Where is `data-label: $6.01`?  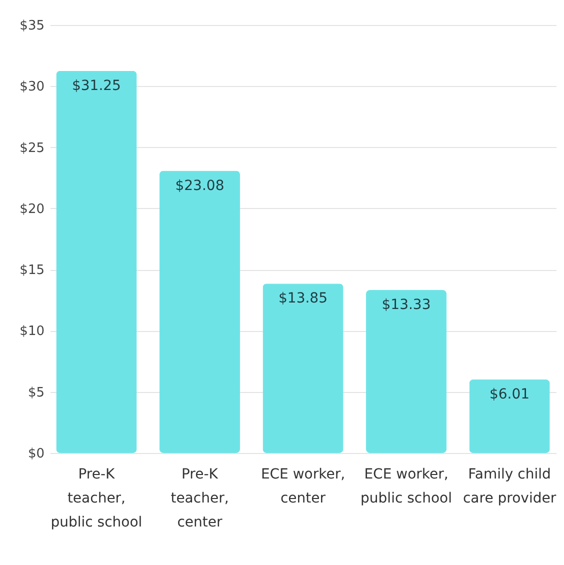 data-label: $6.01 is located at coordinates (509, 394).